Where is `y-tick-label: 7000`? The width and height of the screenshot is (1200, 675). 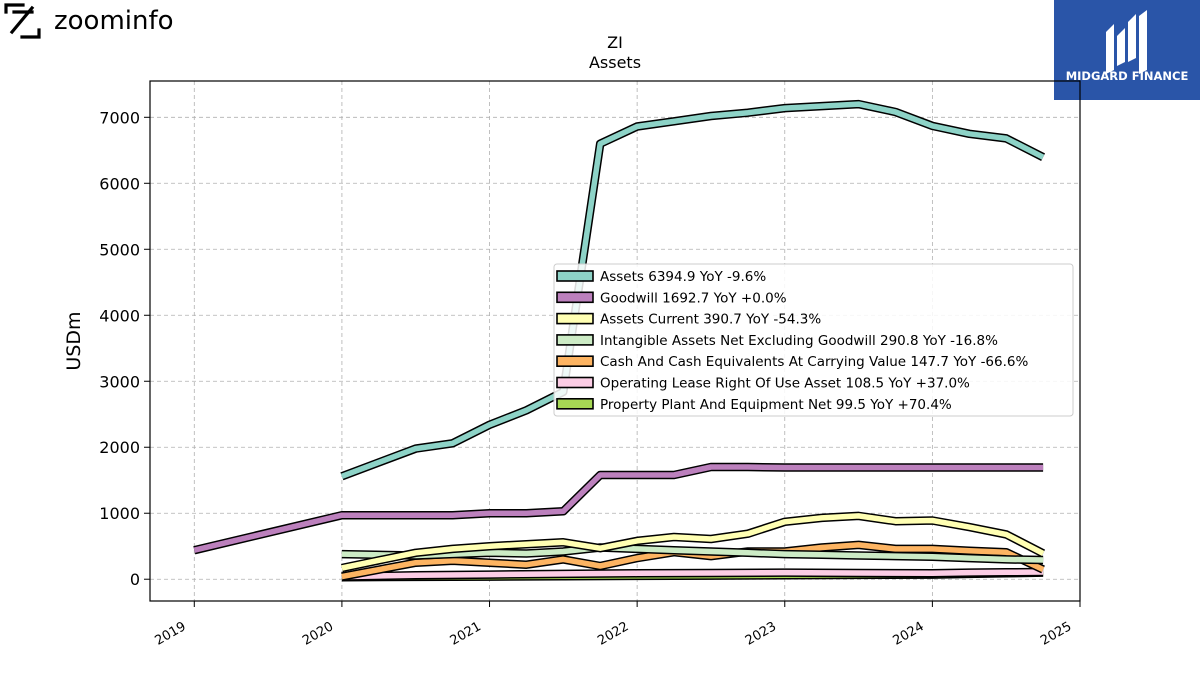
y-tick-label: 7000 is located at coordinates (119, 117).